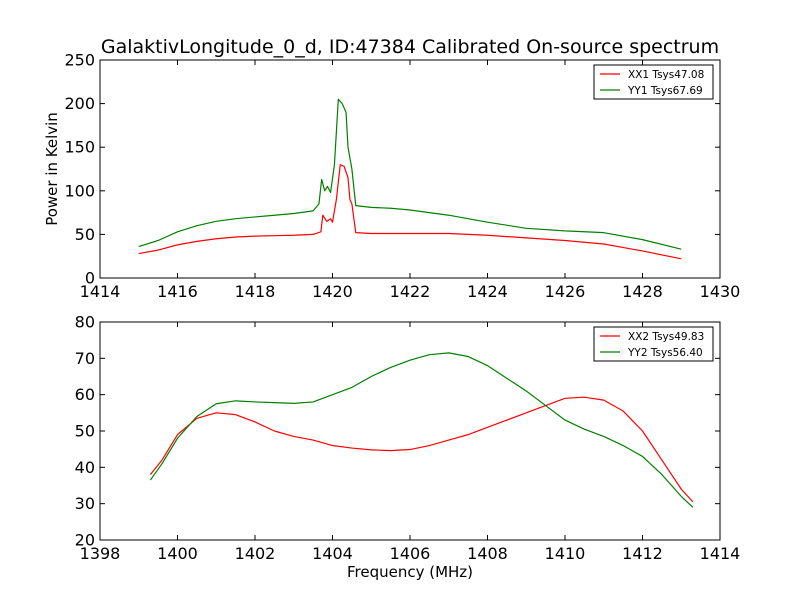  What do you see at coordinates (100, 553) in the screenshot?
I see `x-tick-label: 1398` at bounding box center [100, 553].